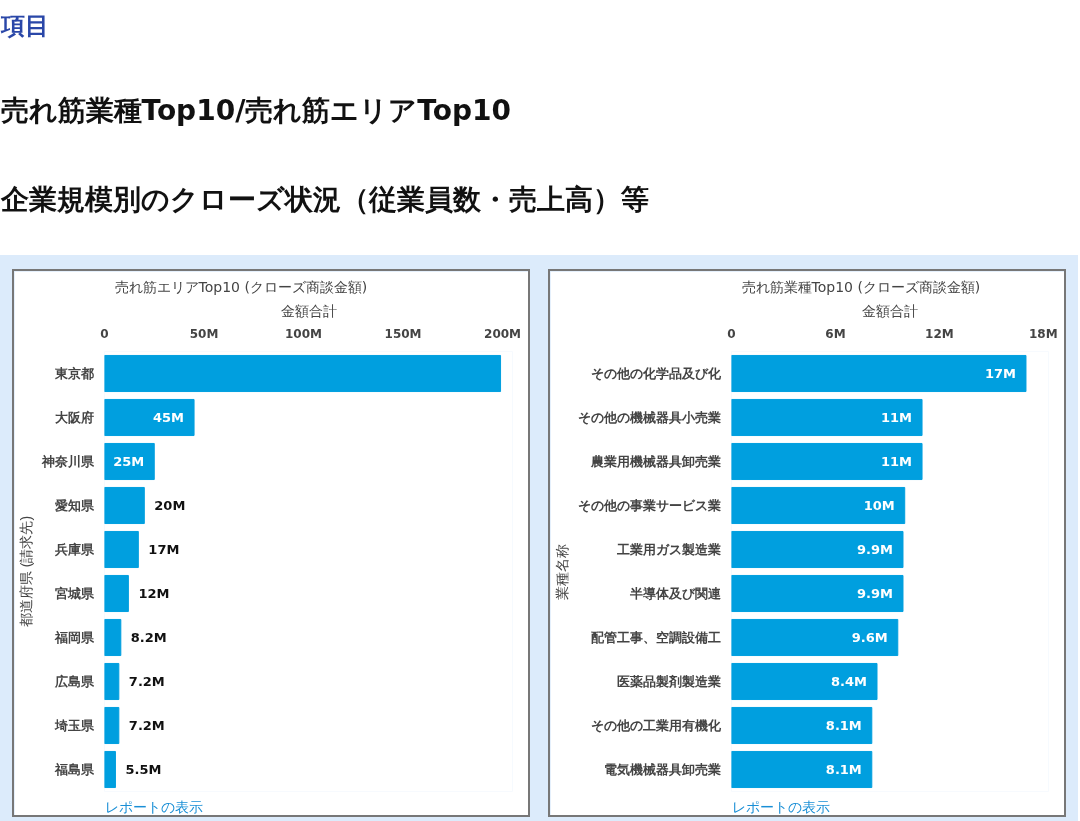  I want to click on y-tick-label: 東京都, so click(73, 373).